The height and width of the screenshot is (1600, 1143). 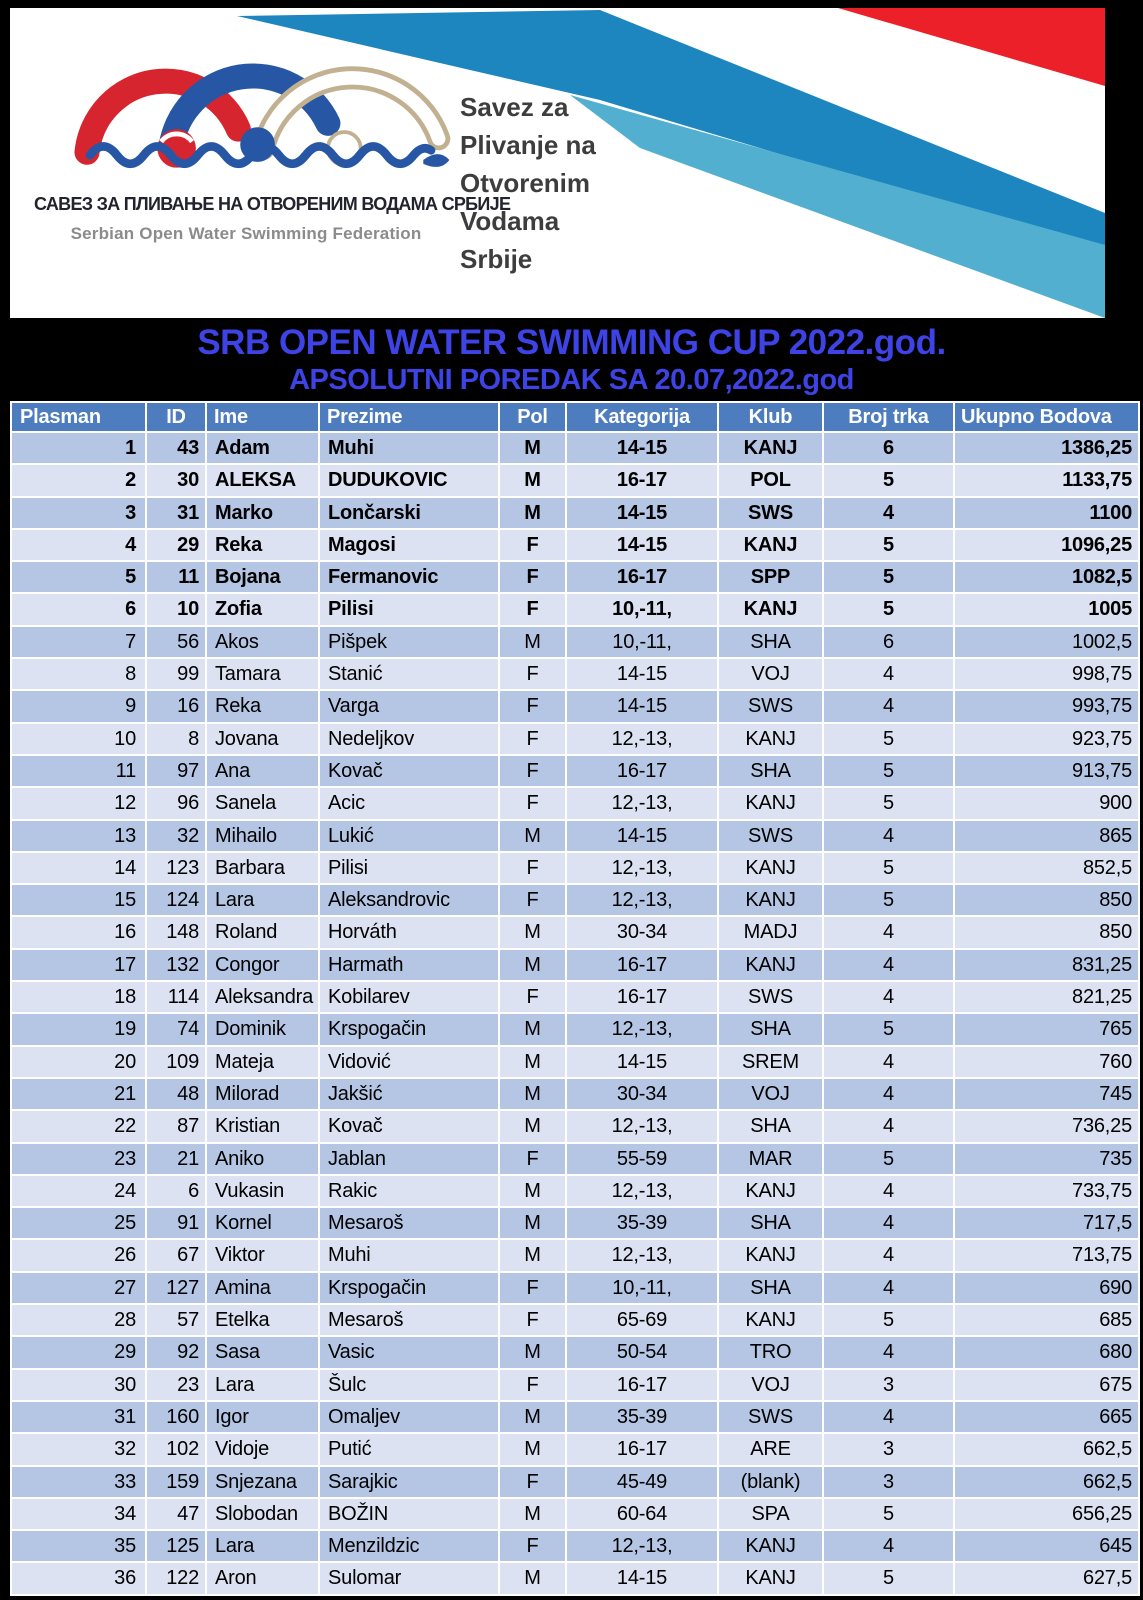 What do you see at coordinates (79, 546) in the screenshot?
I see `cell-plasman: 4` at bounding box center [79, 546].